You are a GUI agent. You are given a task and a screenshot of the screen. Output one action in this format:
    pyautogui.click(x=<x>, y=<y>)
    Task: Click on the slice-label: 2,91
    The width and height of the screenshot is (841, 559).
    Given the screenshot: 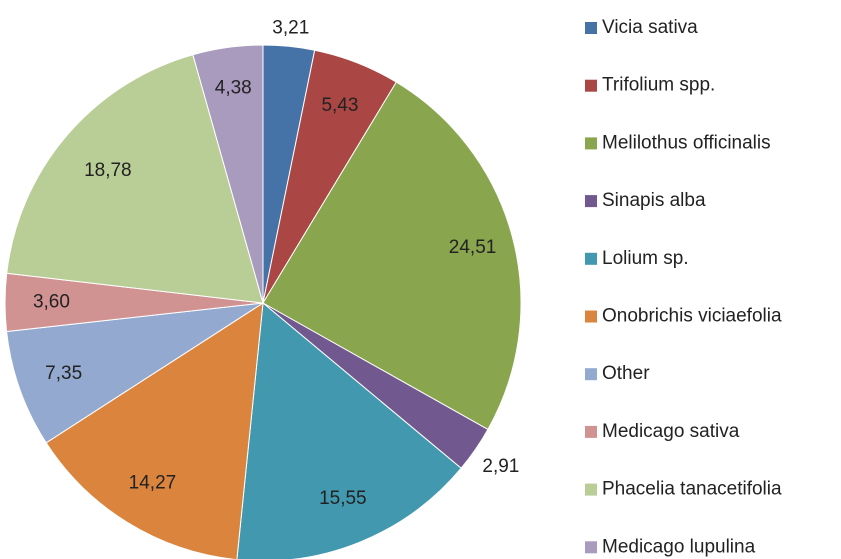 What is the action you would take?
    pyautogui.click(x=500, y=466)
    